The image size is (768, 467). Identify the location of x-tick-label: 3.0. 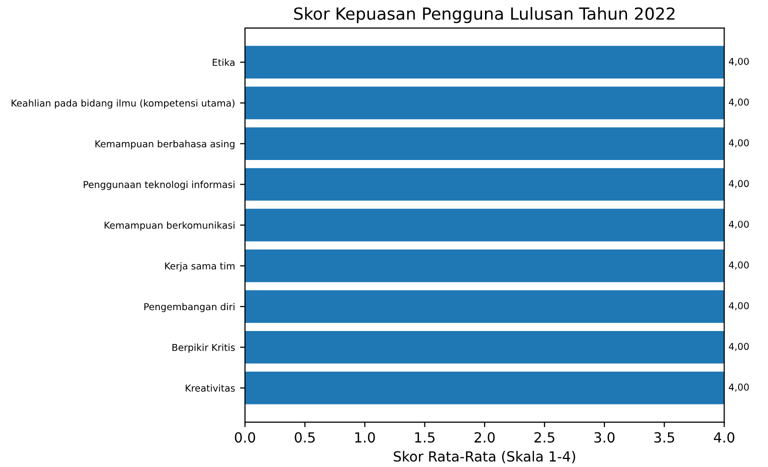
(604, 437).